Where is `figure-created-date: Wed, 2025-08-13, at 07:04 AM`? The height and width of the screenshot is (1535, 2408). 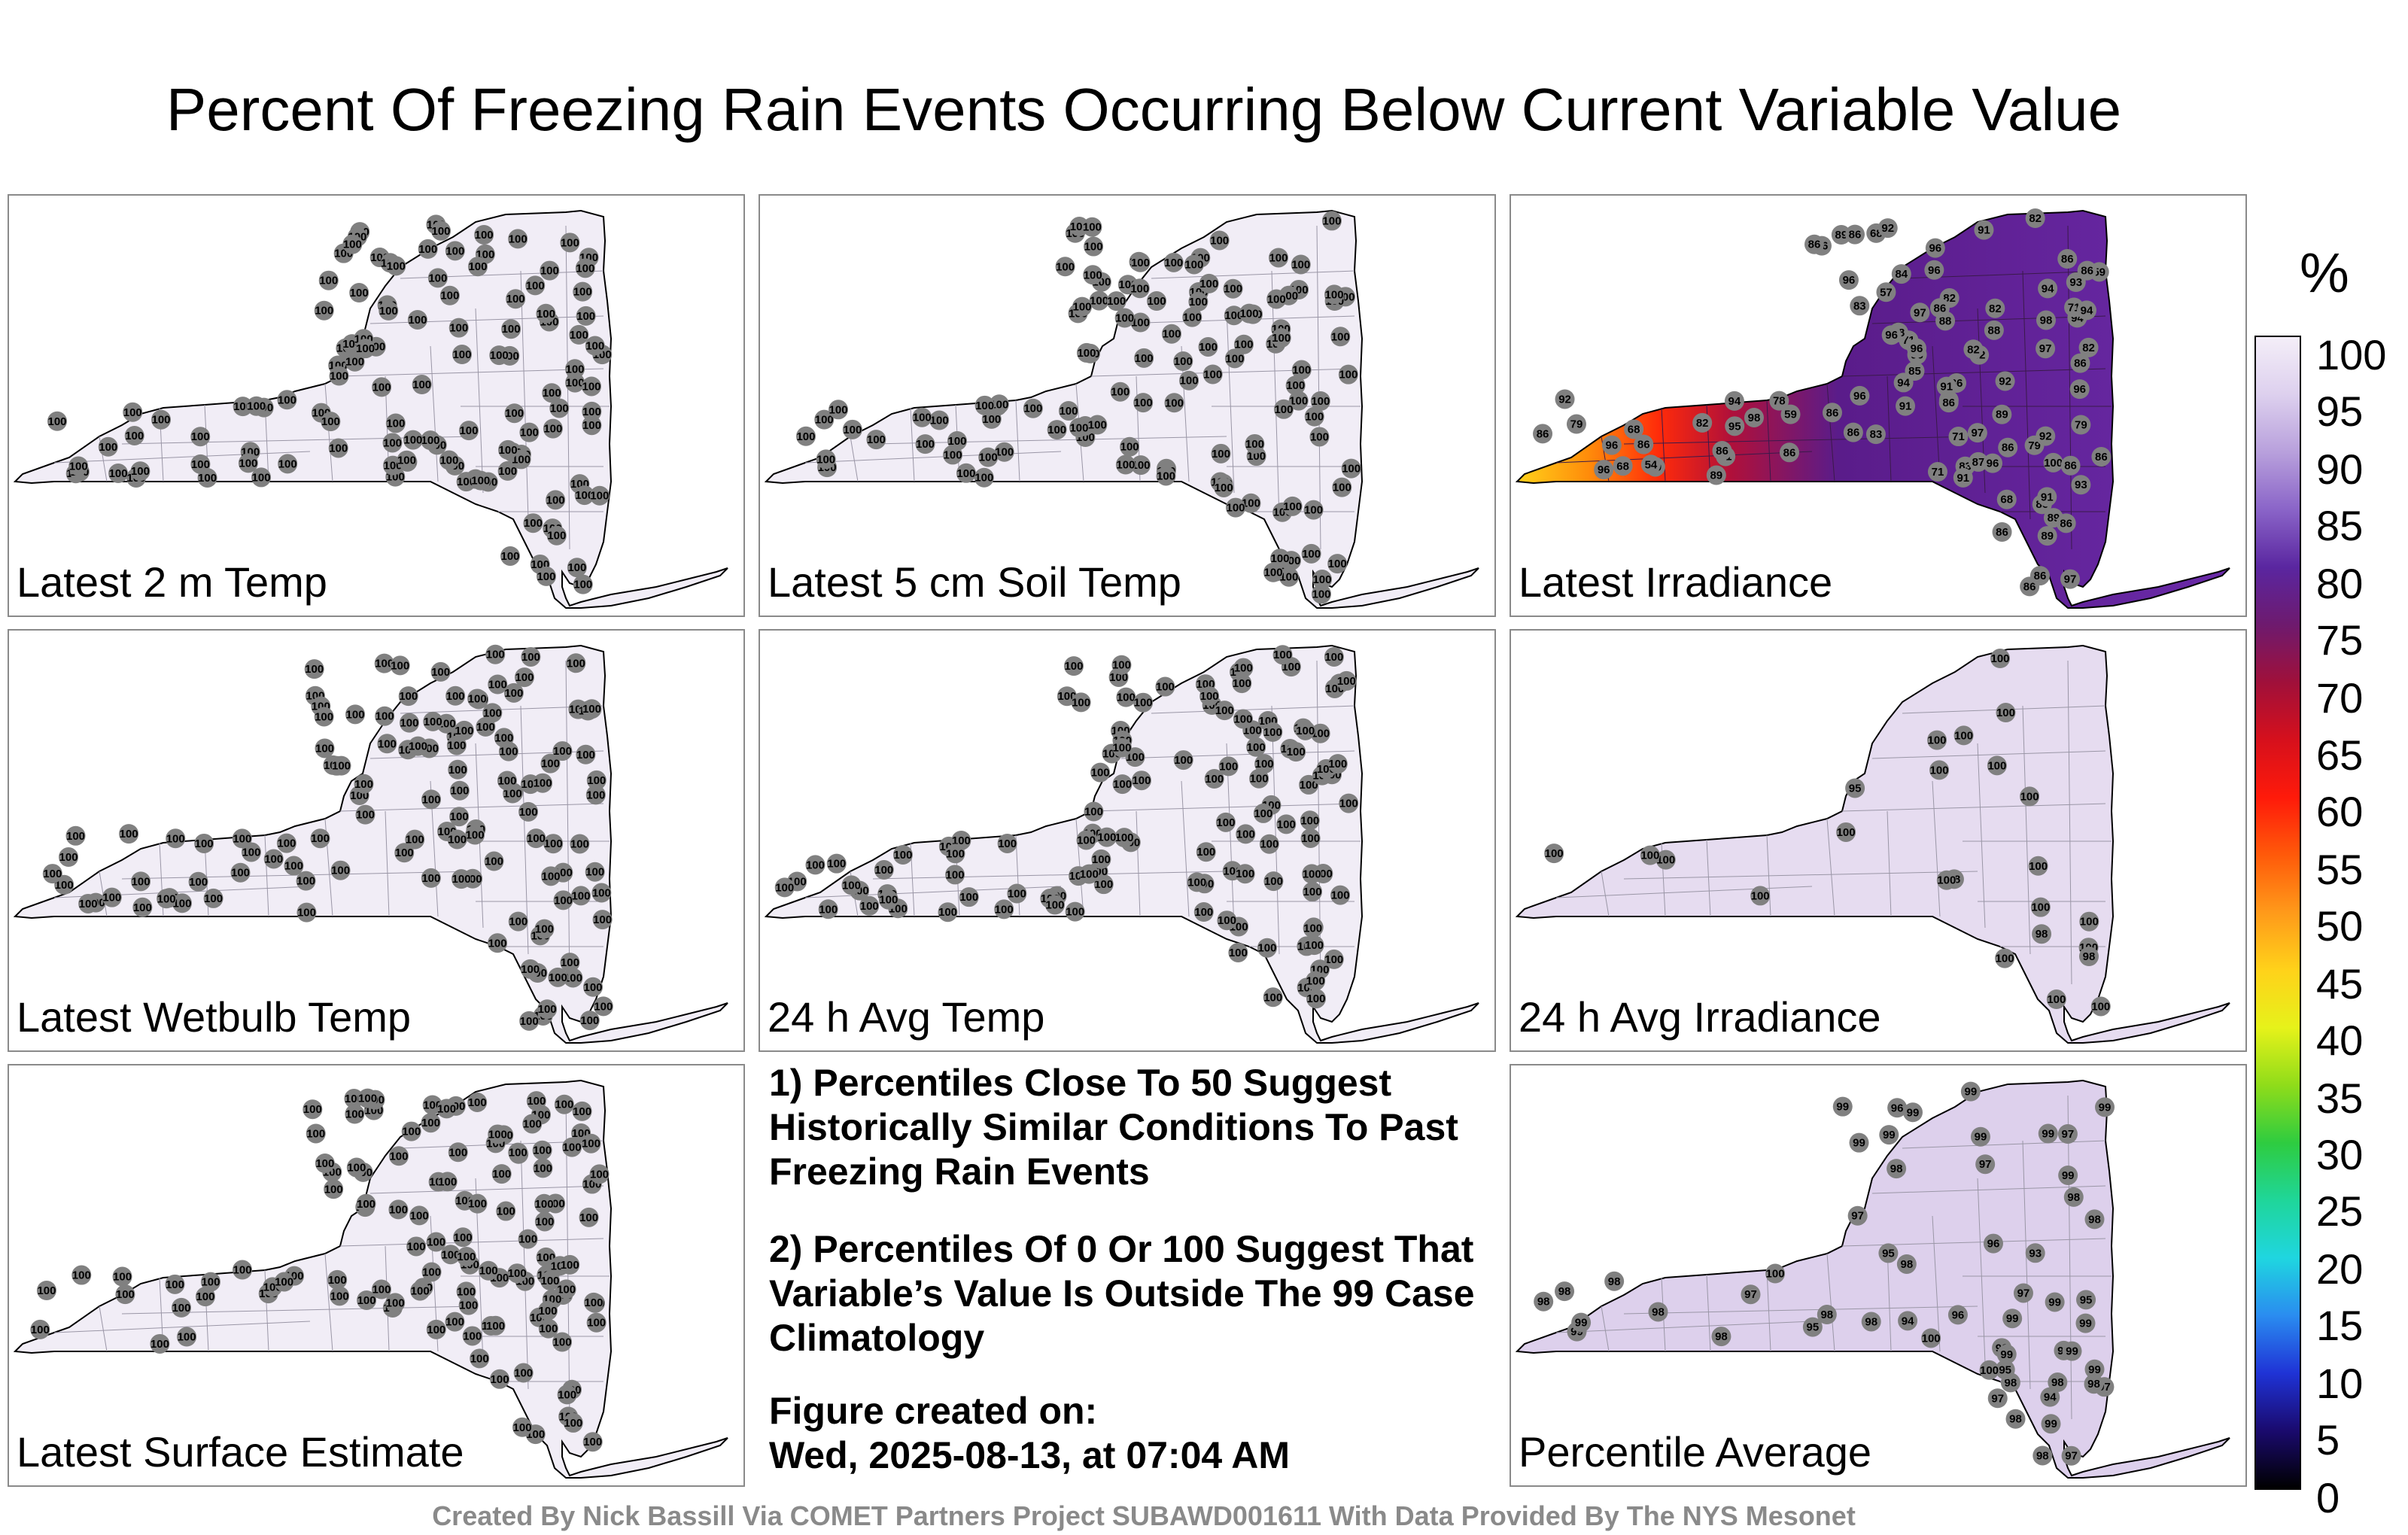
figure-created-date: Wed, 2025-08-13, at 07:04 AM is located at coordinates (1029, 1455).